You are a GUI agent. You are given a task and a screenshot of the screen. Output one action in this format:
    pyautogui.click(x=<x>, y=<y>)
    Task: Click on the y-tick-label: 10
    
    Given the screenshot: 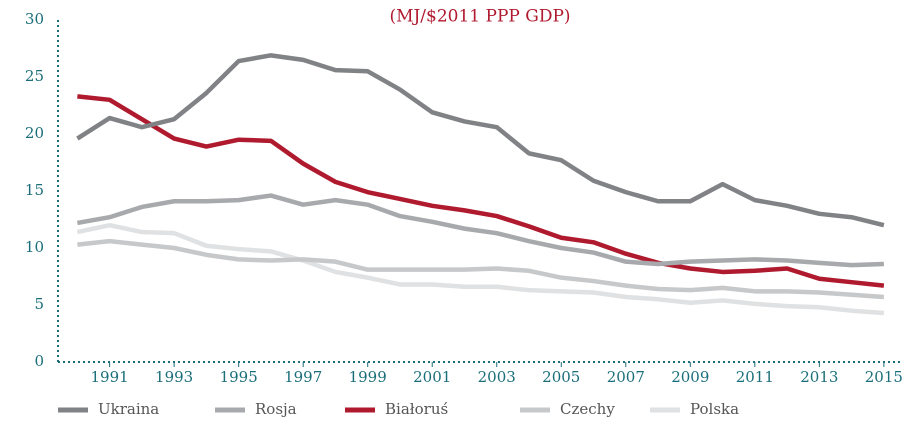 What is the action you would take?
    pyautogui.click(x=34, y=247)
    